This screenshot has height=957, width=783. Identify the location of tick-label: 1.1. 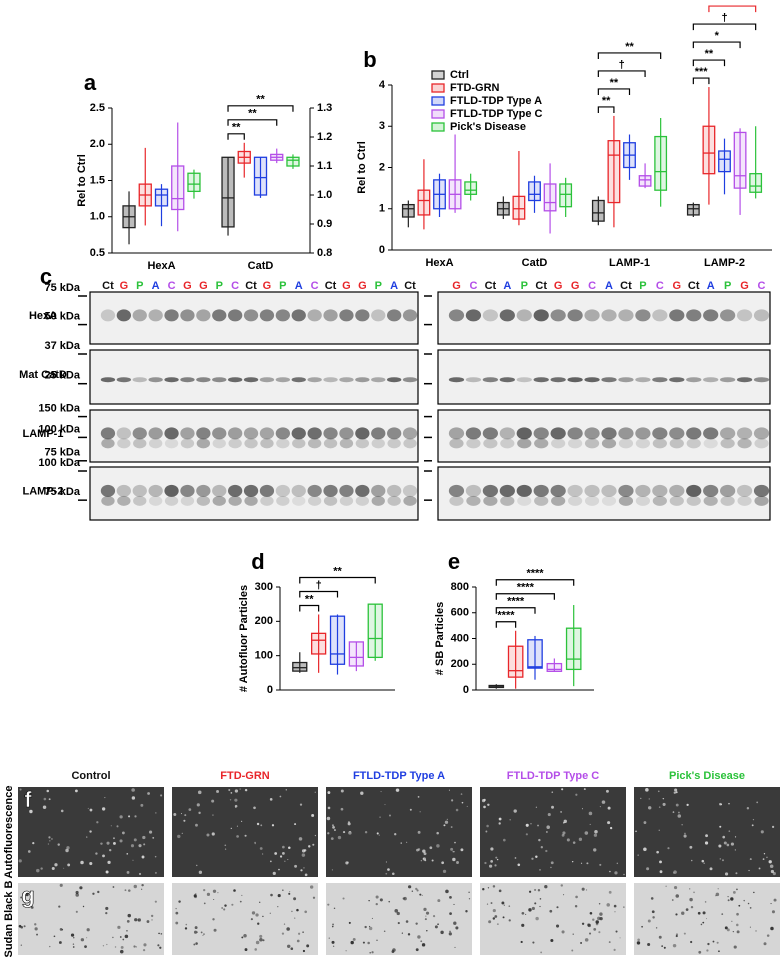
(324, 166).